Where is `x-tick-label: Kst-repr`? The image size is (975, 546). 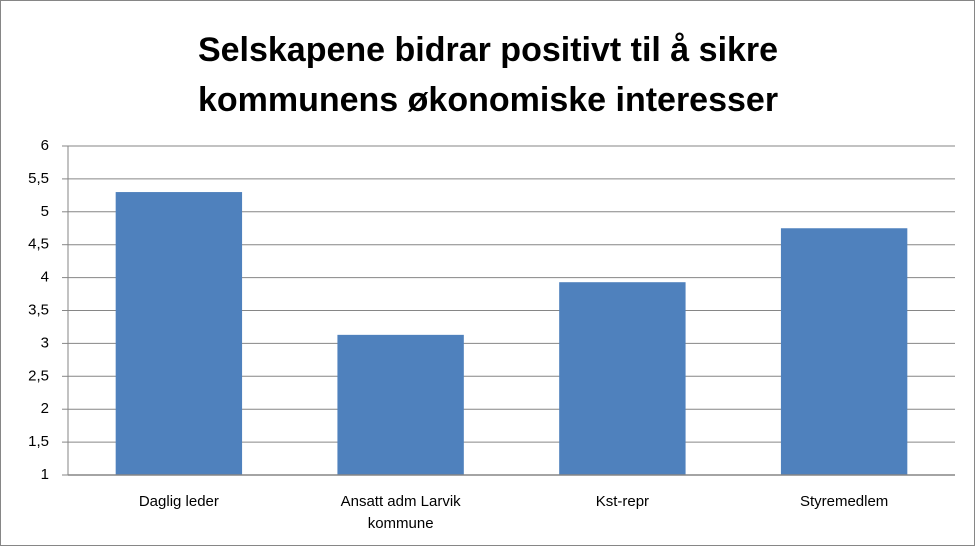 x-tick-label: Kst-repr is located at coordinates (622, 501).